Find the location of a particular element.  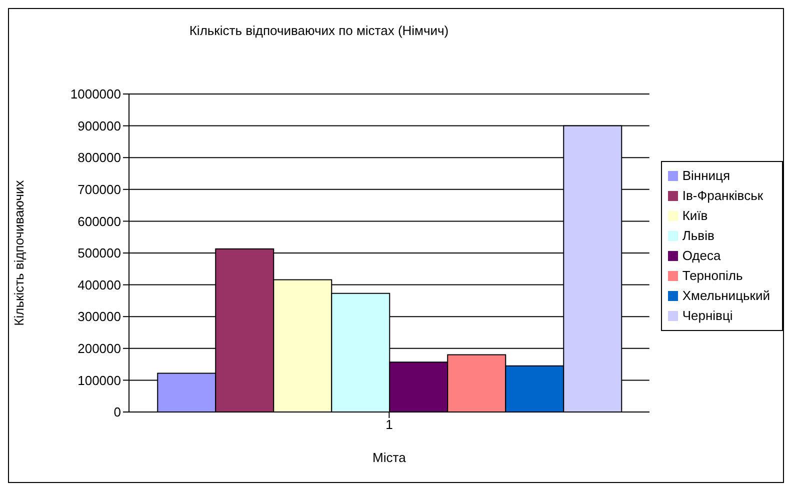

legend-label: Хмельницький is located at coordinates (726, 295).